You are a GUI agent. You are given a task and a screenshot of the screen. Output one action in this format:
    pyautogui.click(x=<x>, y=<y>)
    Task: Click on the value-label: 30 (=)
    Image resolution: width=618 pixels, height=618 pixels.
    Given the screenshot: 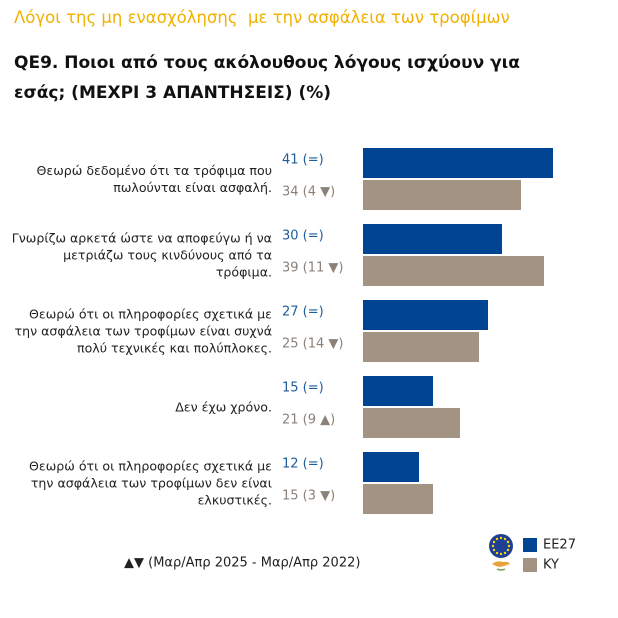 What is the action you would take?
    pyautogui.click(x=303, y=236)
    